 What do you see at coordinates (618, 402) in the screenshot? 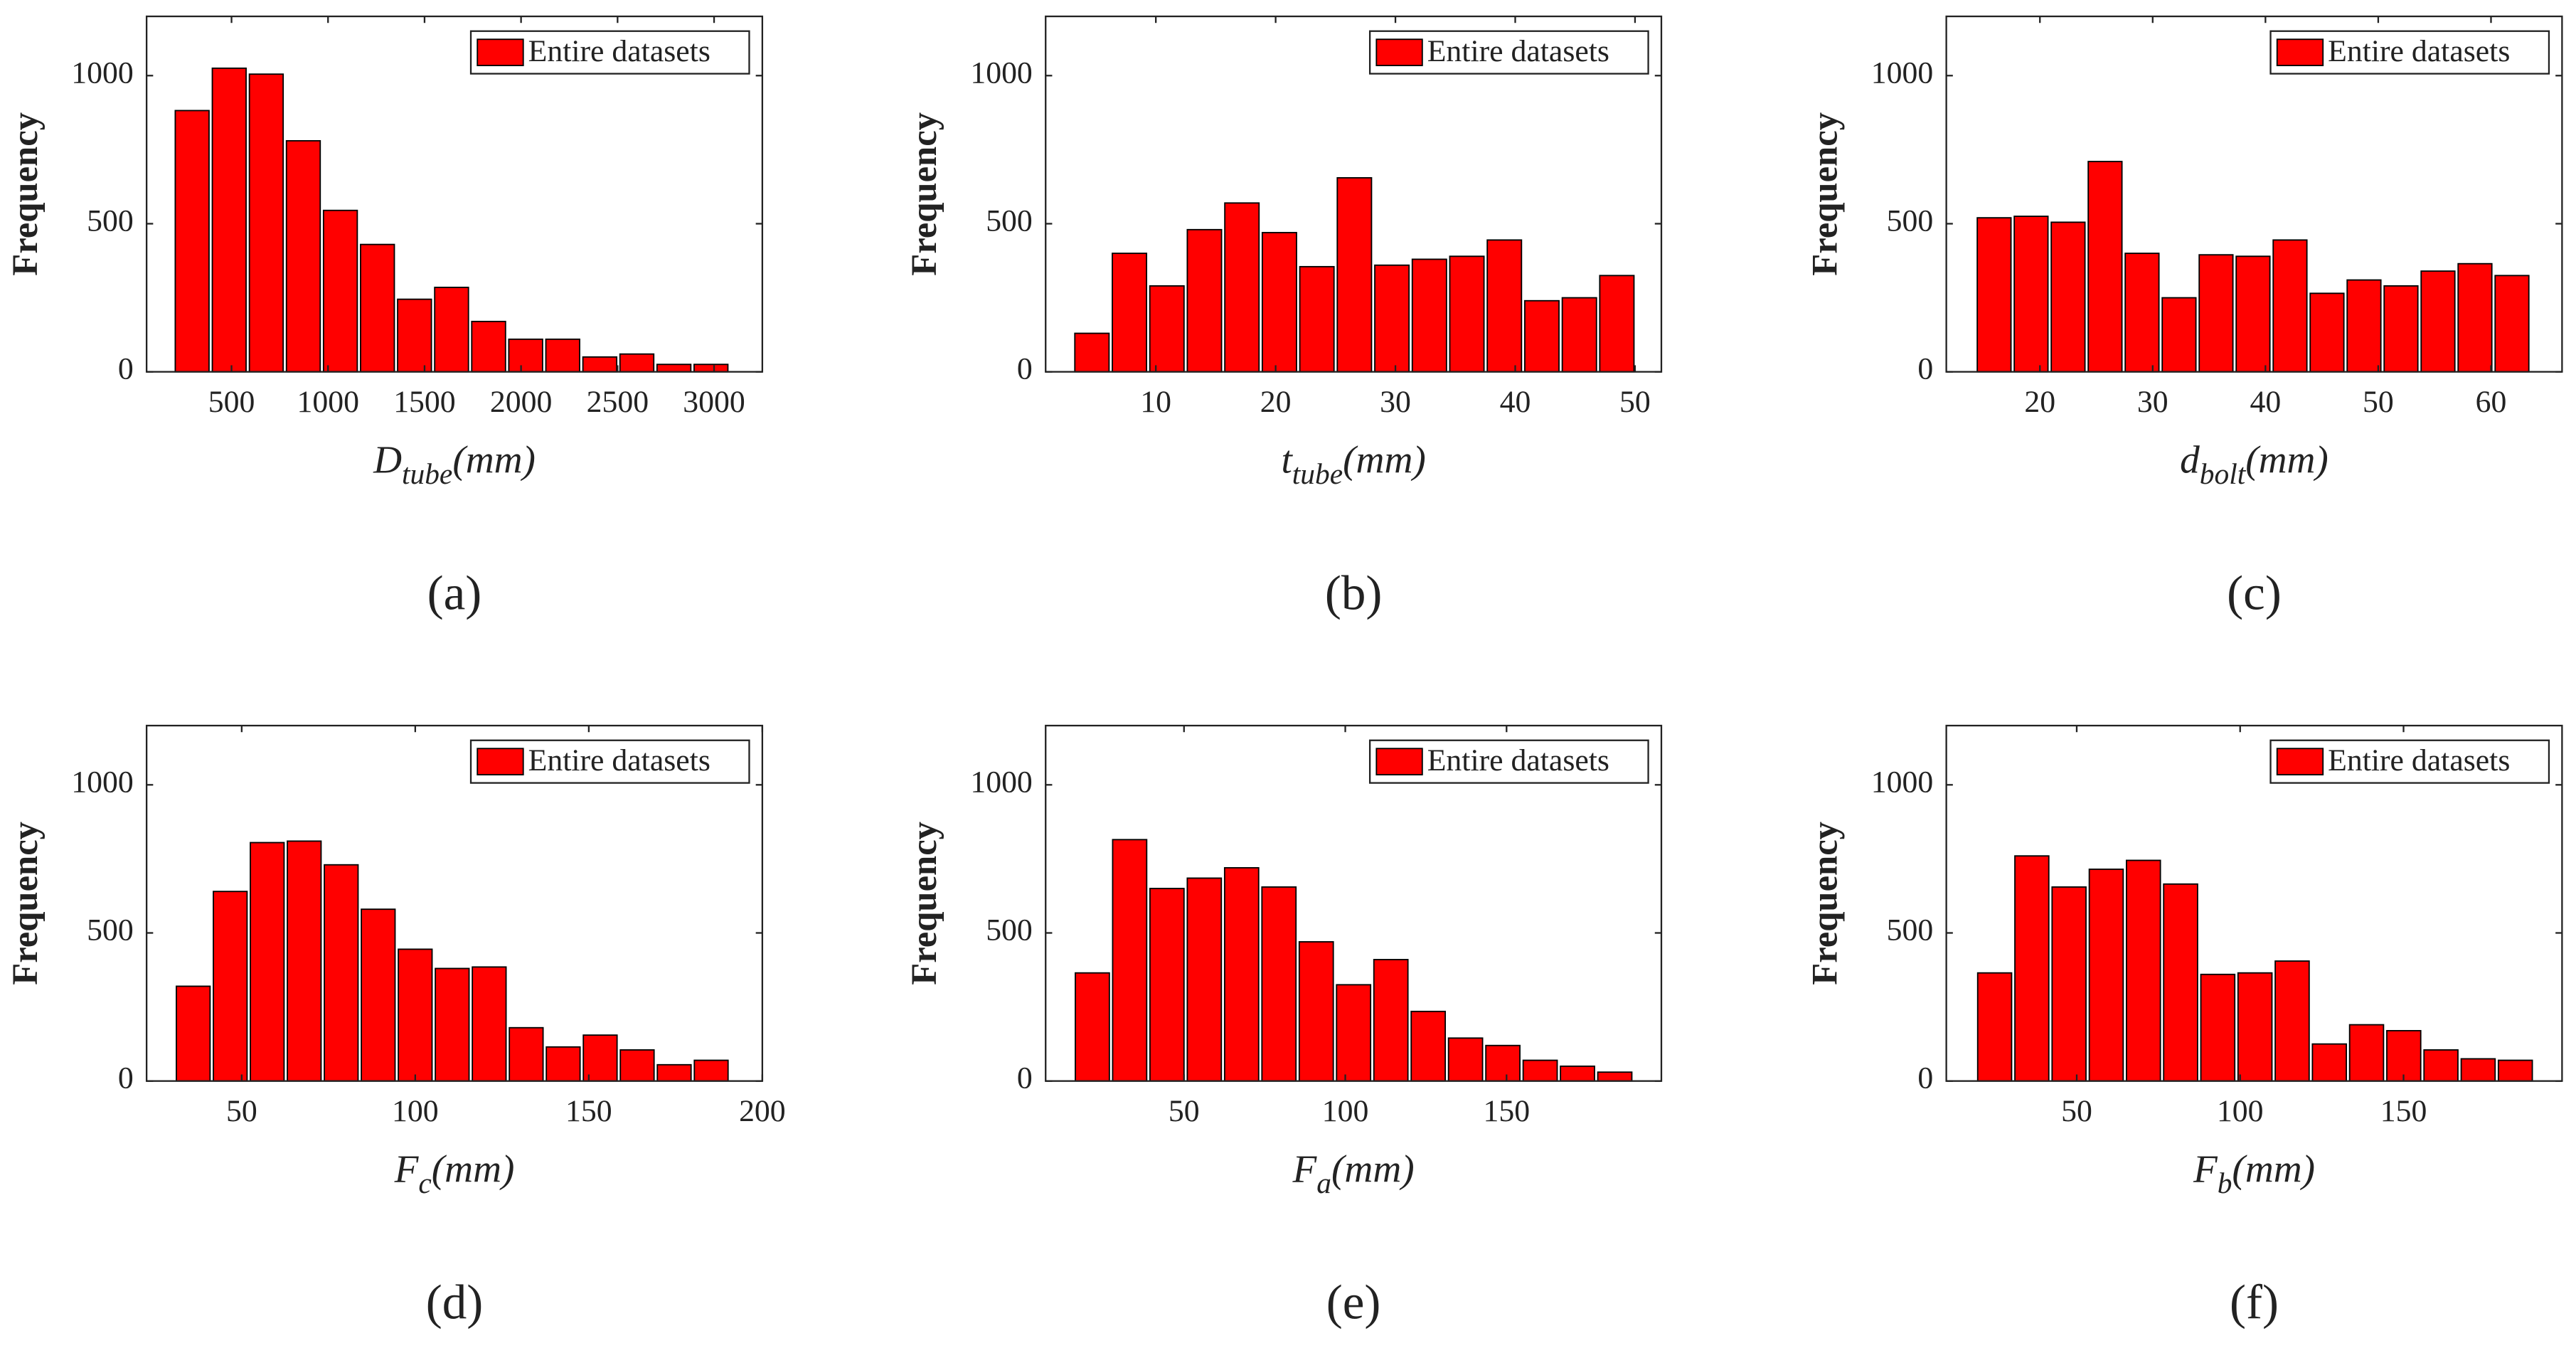
I see `x-tick-label: 2500` at bounding box center [618, 402].